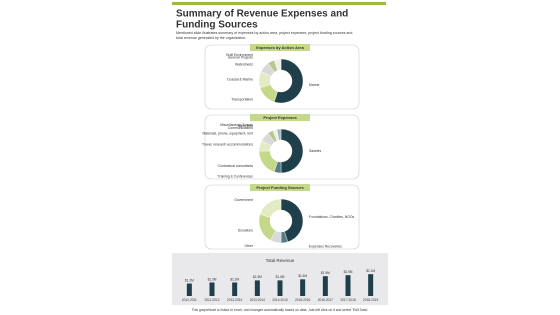 The height and width of the screenshot is (315, 560). Describe the element at coordinates (236, 125) in the screenshot. I see `segment-label: Miscellaneous Events` at that location.